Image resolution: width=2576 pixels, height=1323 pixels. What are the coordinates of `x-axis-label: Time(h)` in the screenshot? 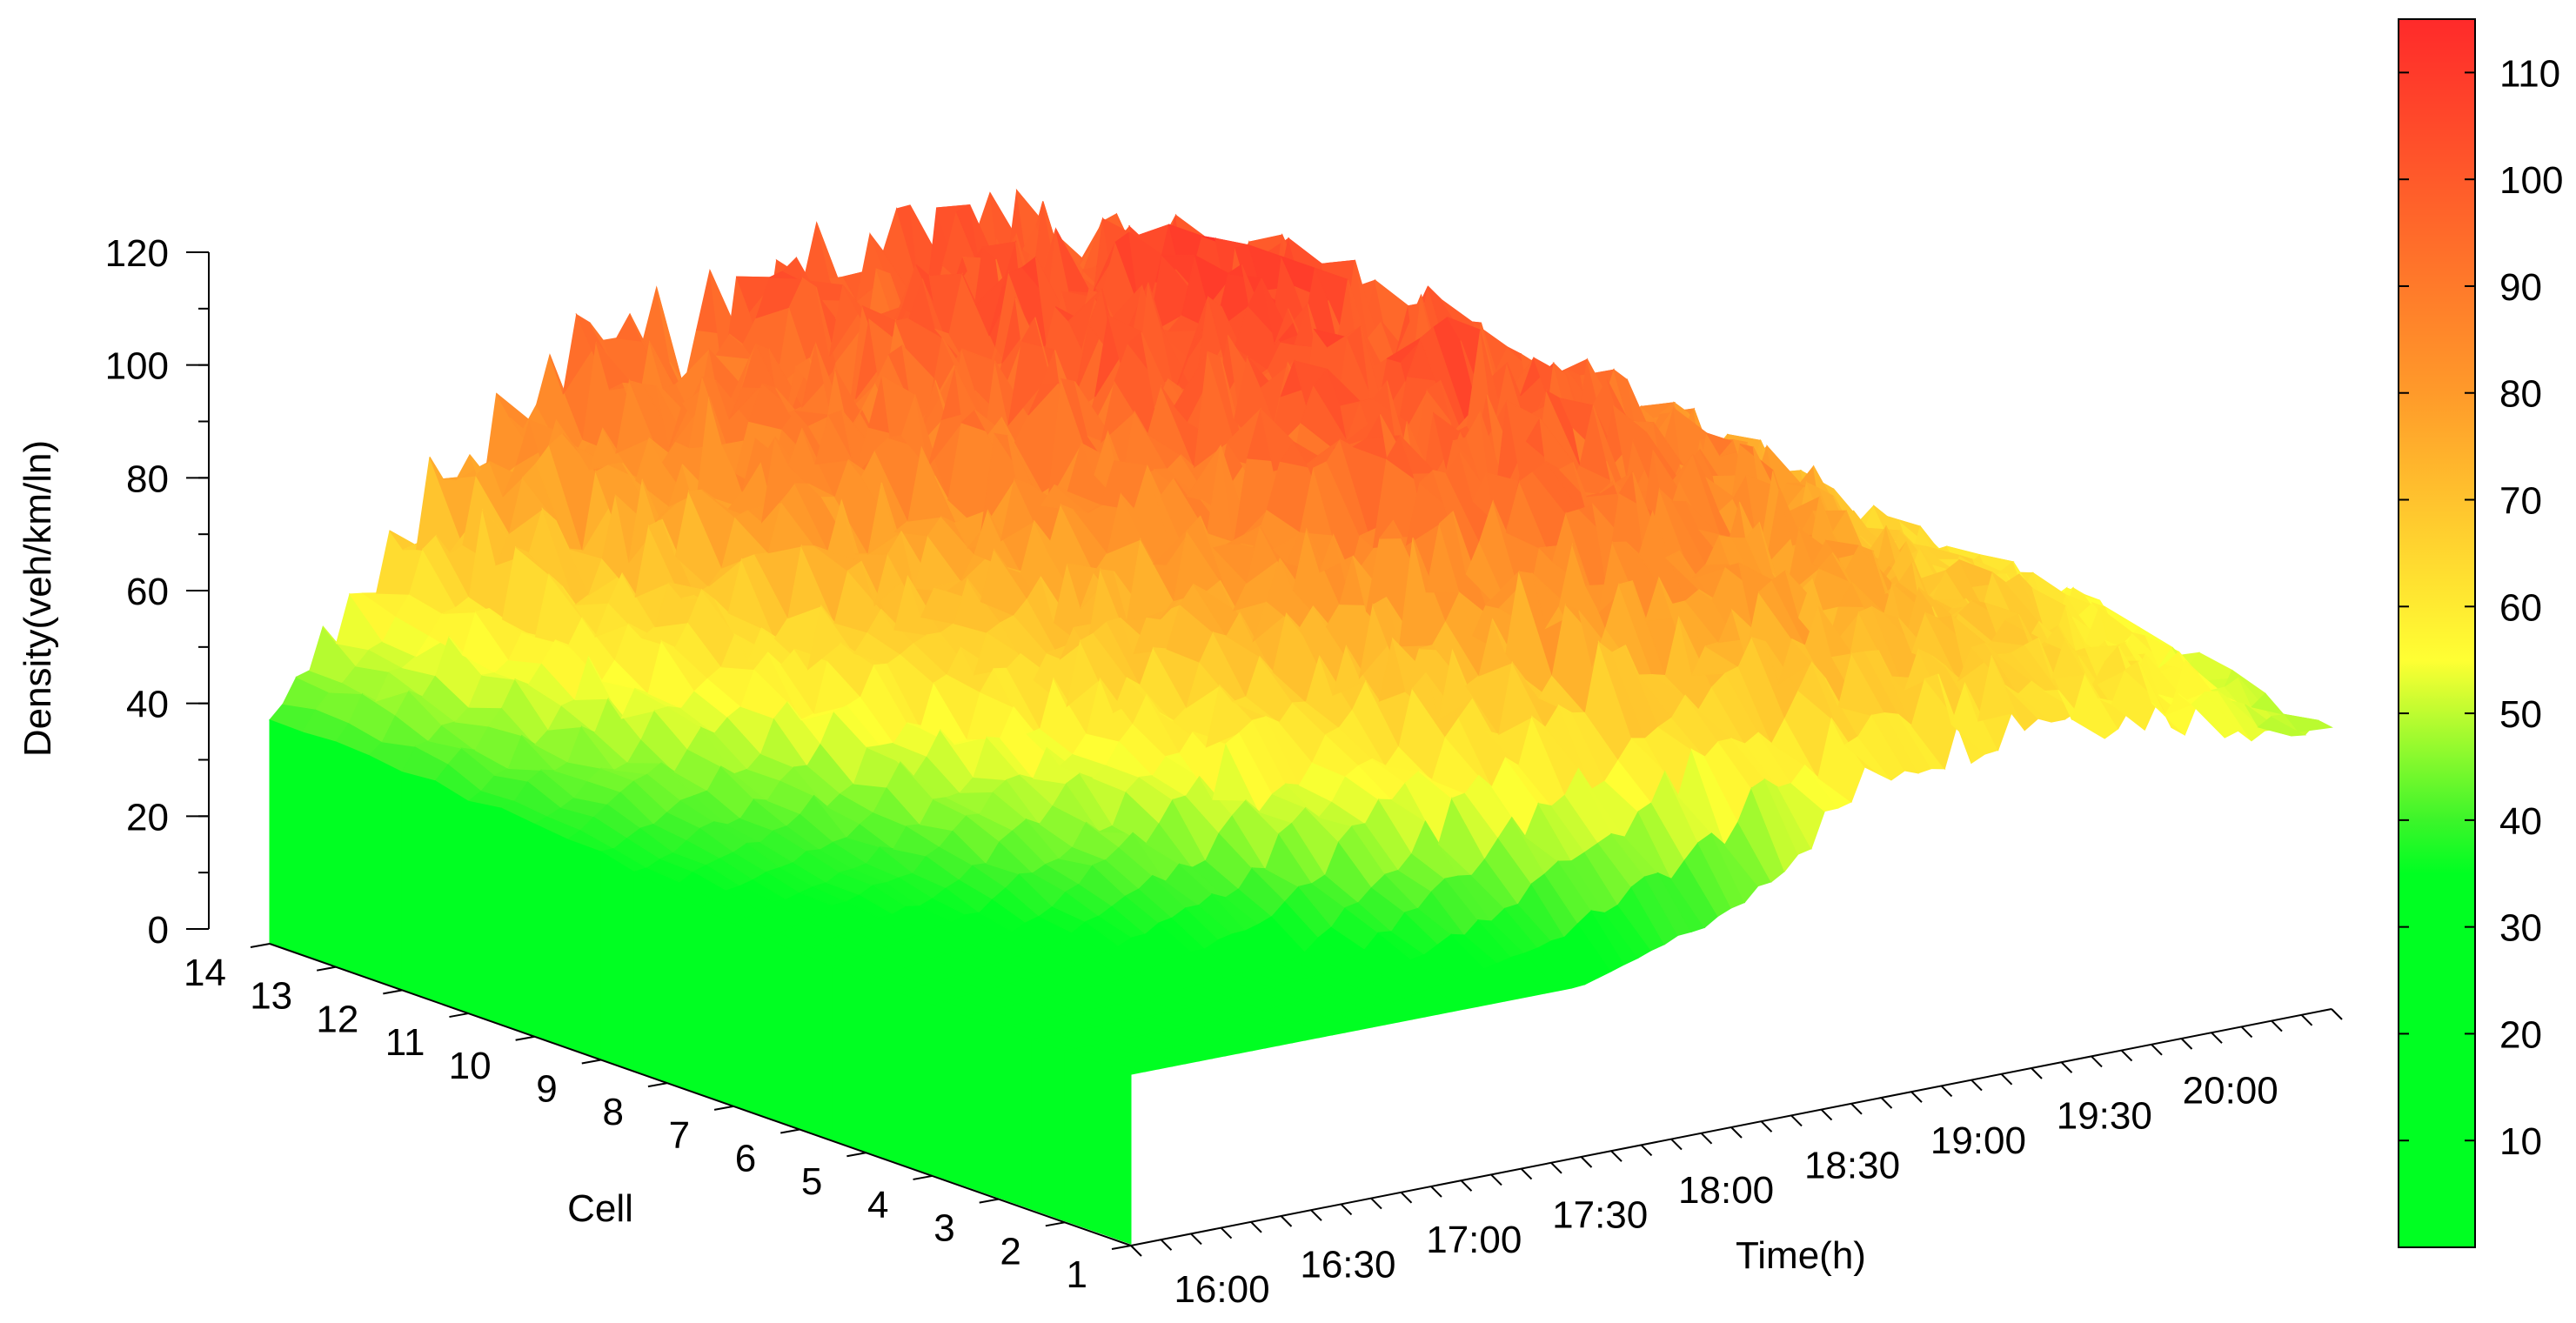 It's located at (1801, 1255).